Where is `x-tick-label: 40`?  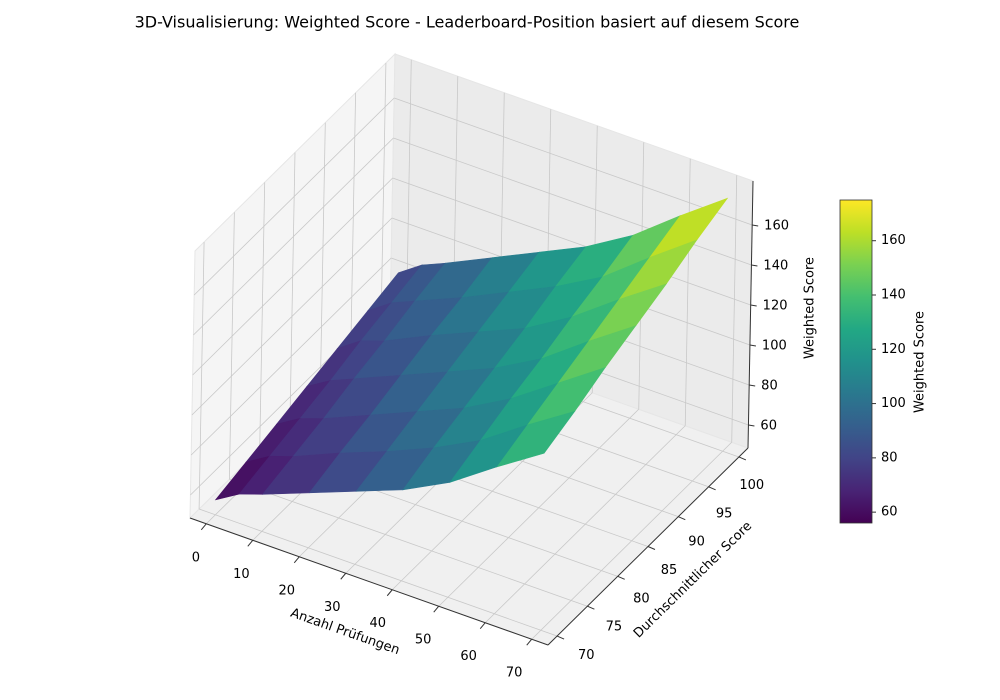
x-tick-label: 40 is located at coordinates (377, 623).